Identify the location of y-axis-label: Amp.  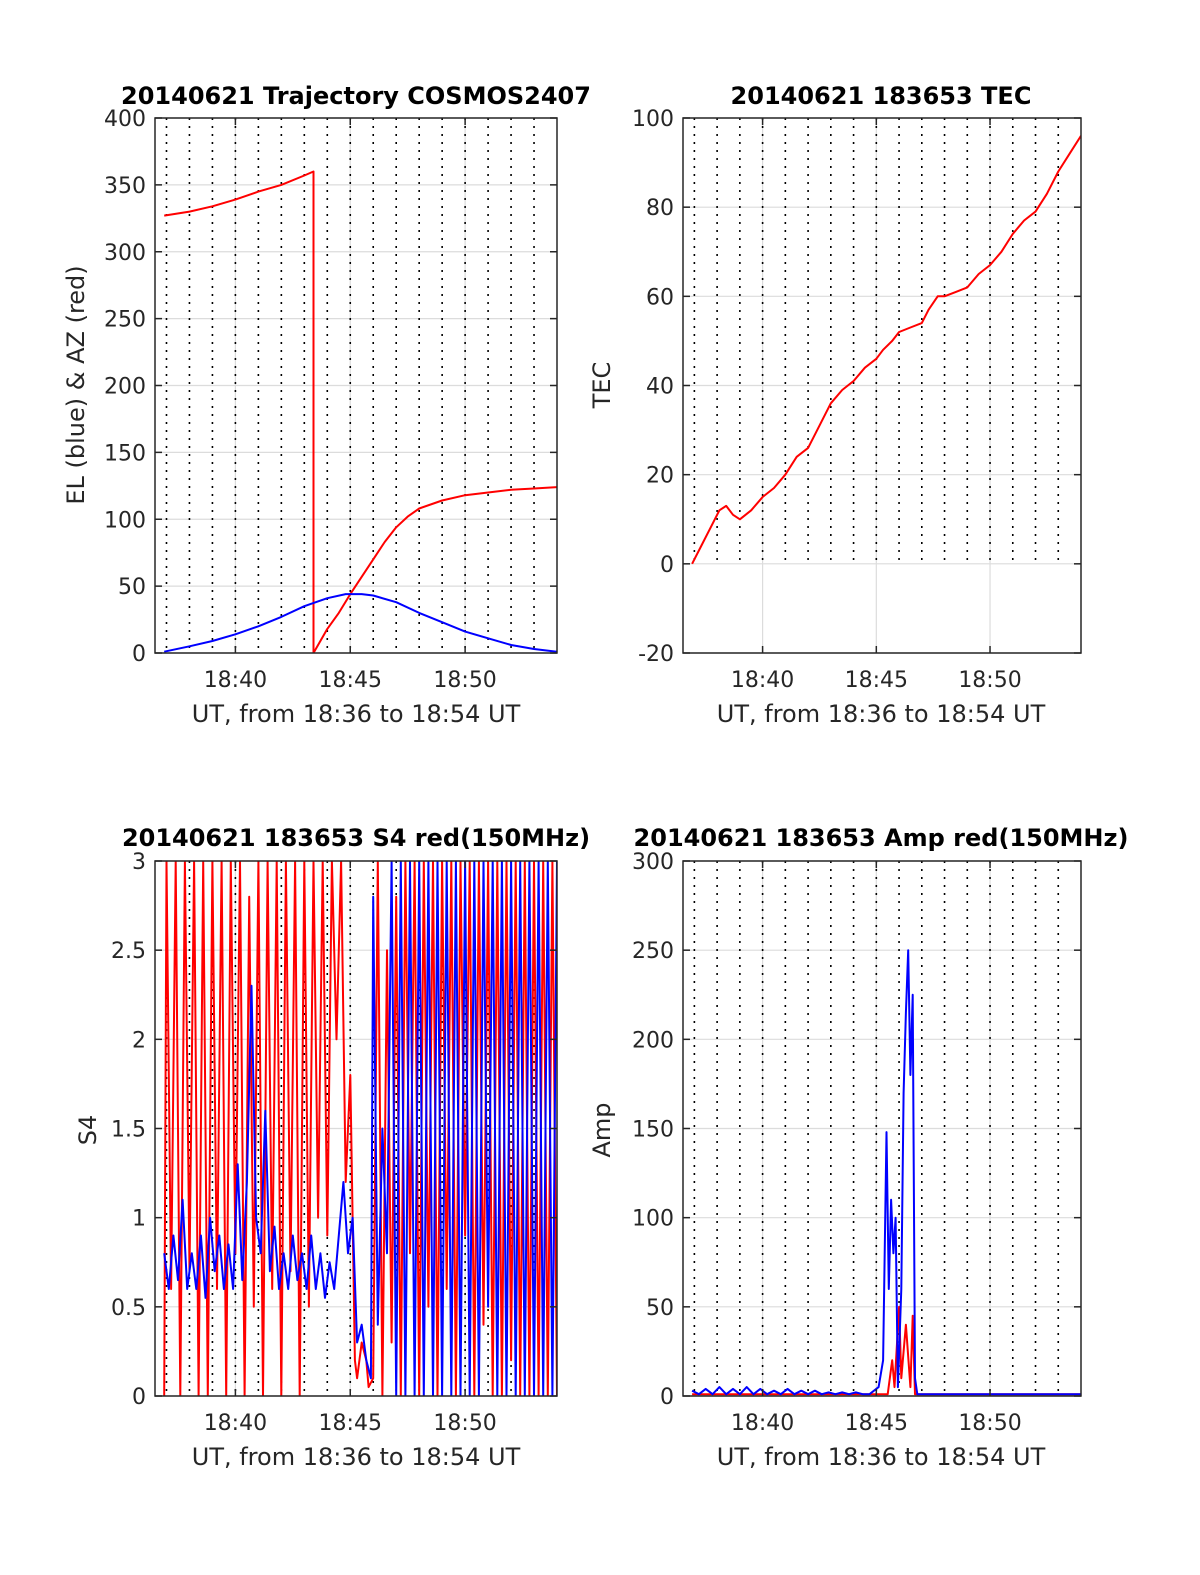
(602, 1129).